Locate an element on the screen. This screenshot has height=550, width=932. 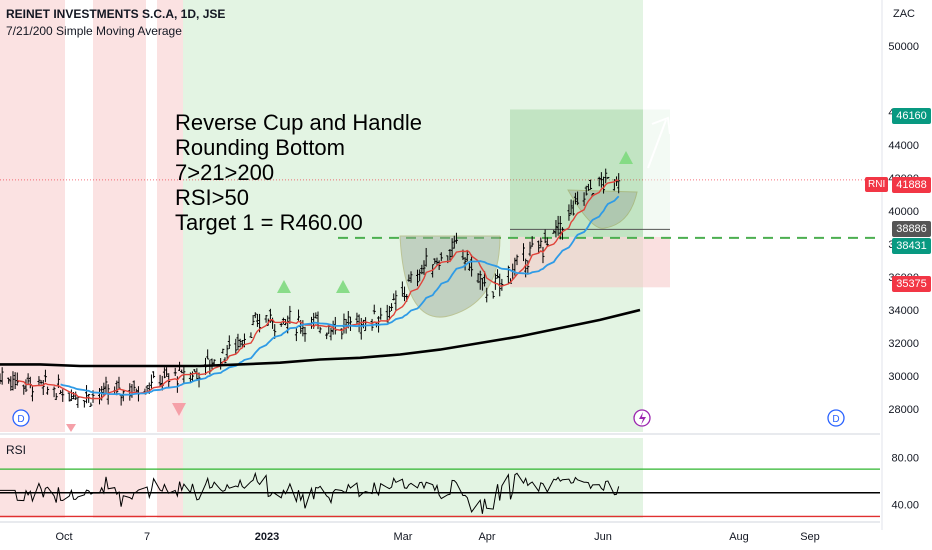
last-price-tag: 41888 is located at coordinates (911, 185).